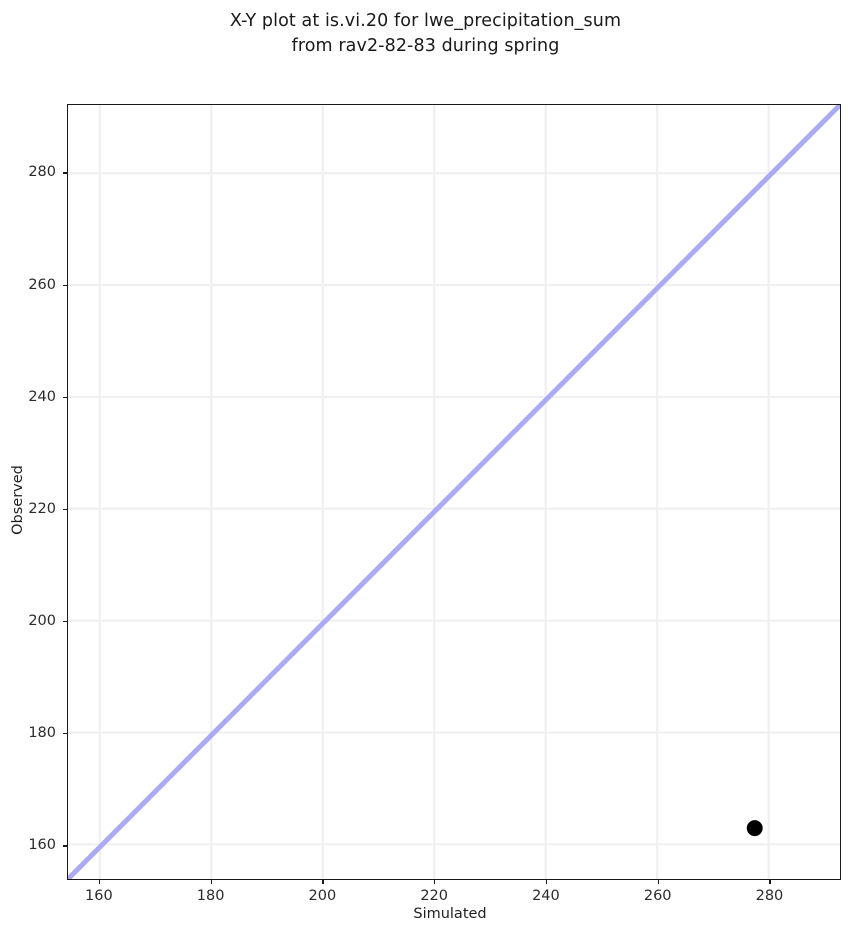  Describe the element at coordinates (657, 896) in the screenshot. I see `x-tick-label: 260` at that location.